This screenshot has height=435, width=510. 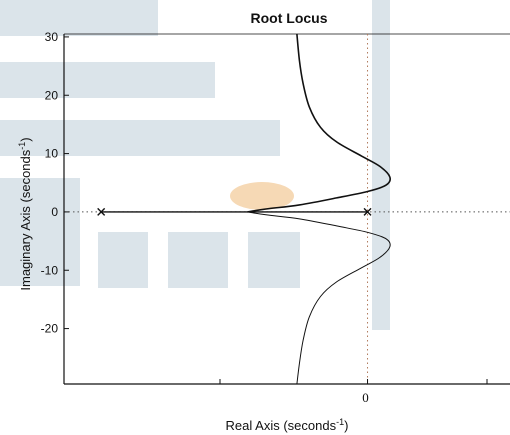 What do you see at coordinates (262, 196) in the screenshot?
I see `watermark-accent` at bounding box center [262, 196].